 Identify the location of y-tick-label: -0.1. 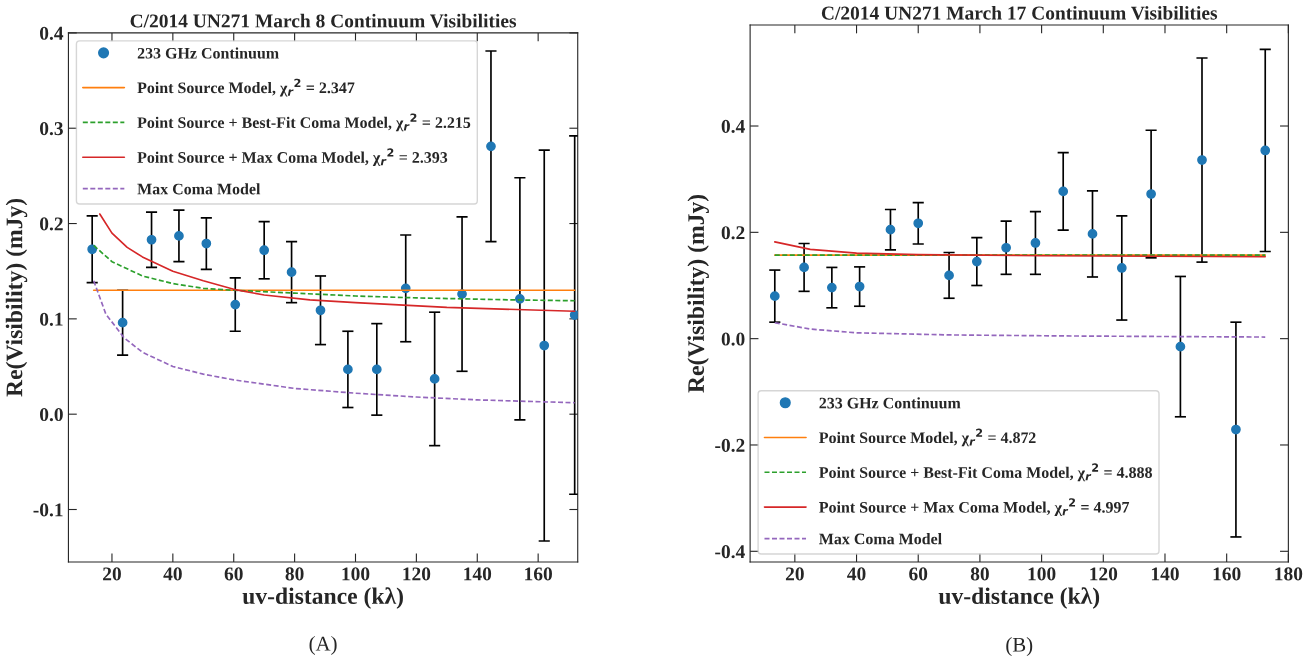
(48, 510).